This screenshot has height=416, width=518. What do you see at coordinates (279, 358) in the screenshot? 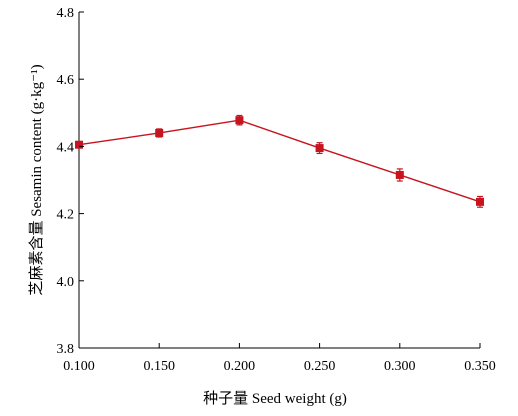
I see `x-axis-ticks: 0.100 0.150 0.200 0.250 0.300 0.350` at bounding box center [279, 358].